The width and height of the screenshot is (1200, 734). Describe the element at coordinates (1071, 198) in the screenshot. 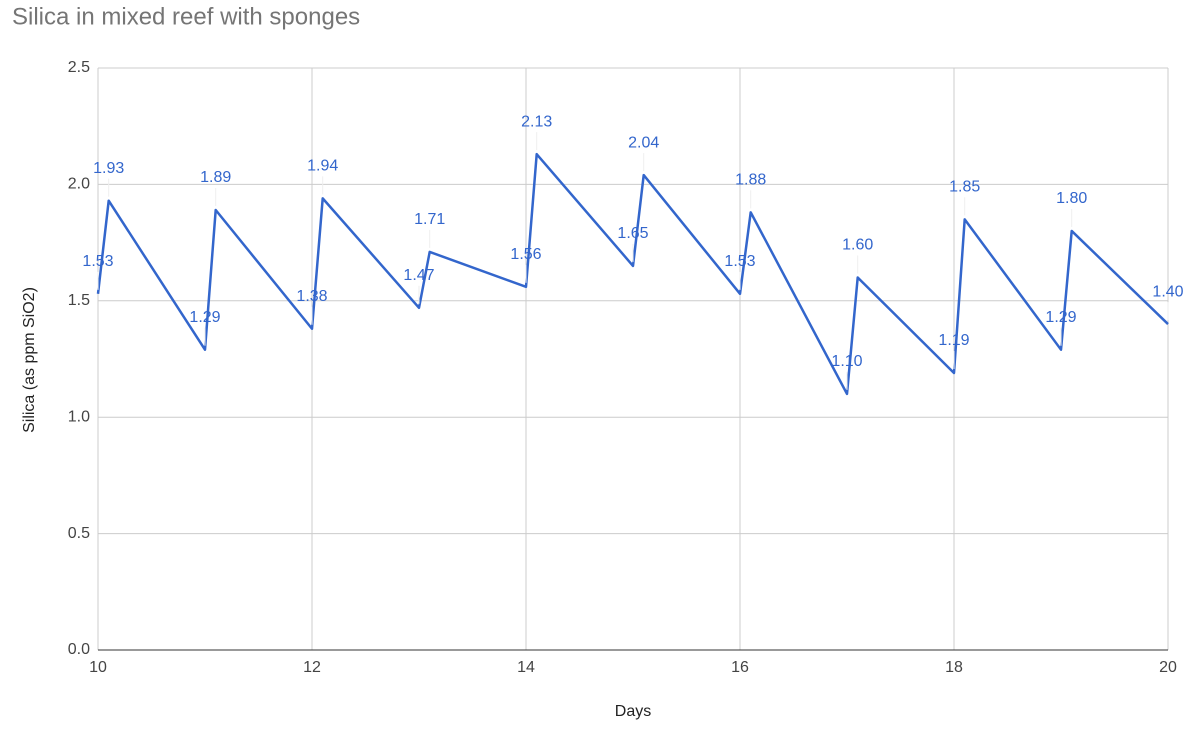

I see `data-label: 1.80` at that location.